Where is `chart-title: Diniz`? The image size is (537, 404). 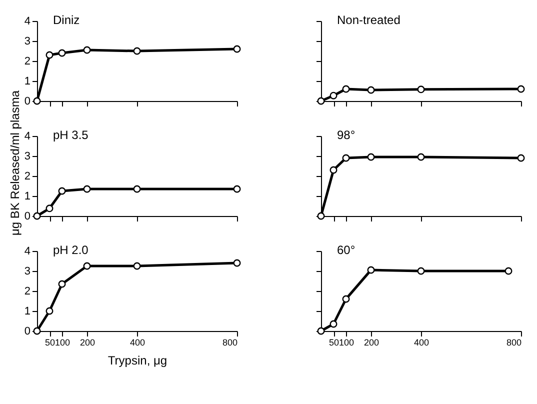
chart-title: Diniz is located at coordinates (66, 20).